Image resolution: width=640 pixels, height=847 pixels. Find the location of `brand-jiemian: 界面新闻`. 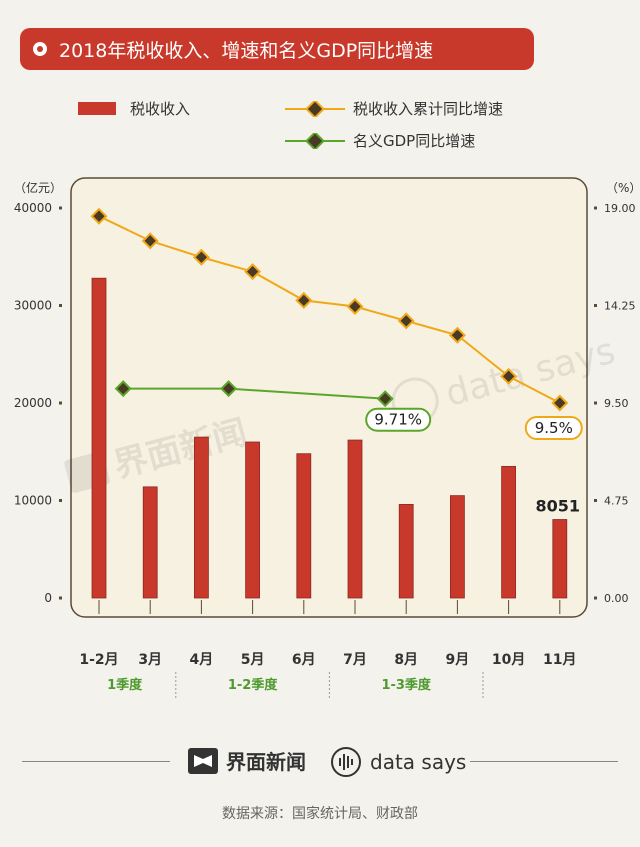

brand-jiemian: 界面新闻 is located at coordinates (247, 760).